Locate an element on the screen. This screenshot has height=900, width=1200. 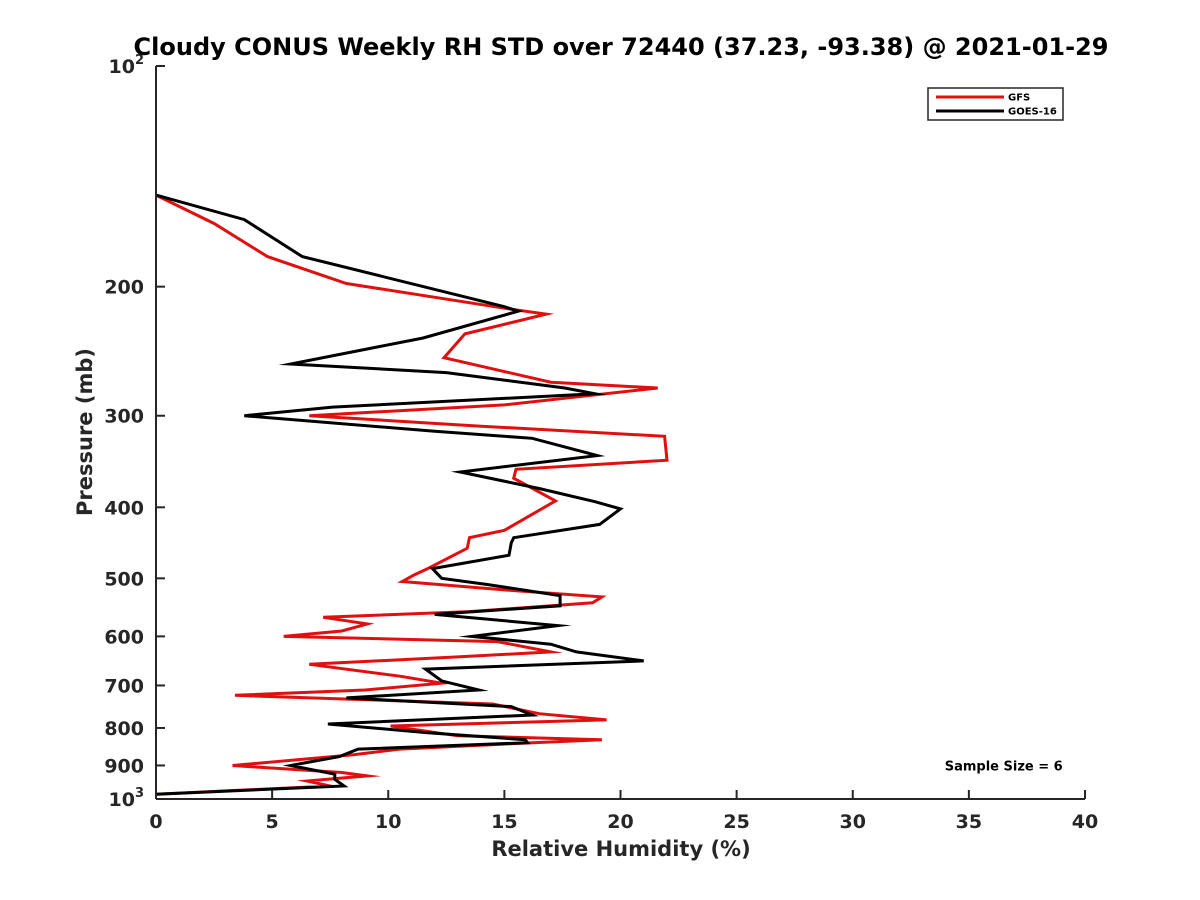
y-tick-label: 500 is located at coordinates (124, 579).